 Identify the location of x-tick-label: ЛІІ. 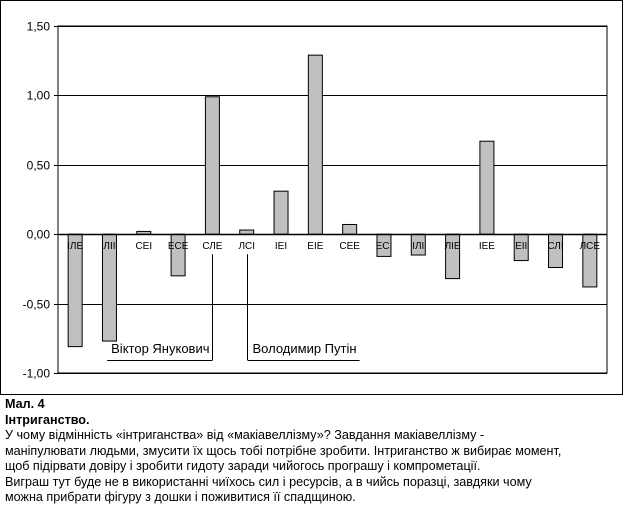
(109, 246).